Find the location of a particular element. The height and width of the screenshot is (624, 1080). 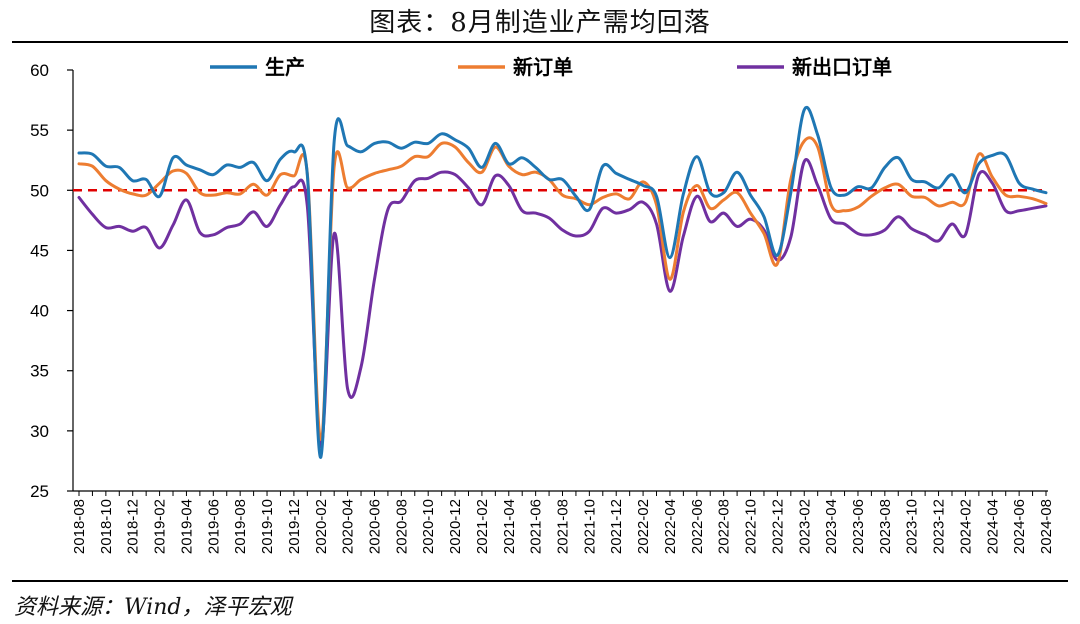

x-tick-label: 2019-12 is located at coordinates (294, 526).